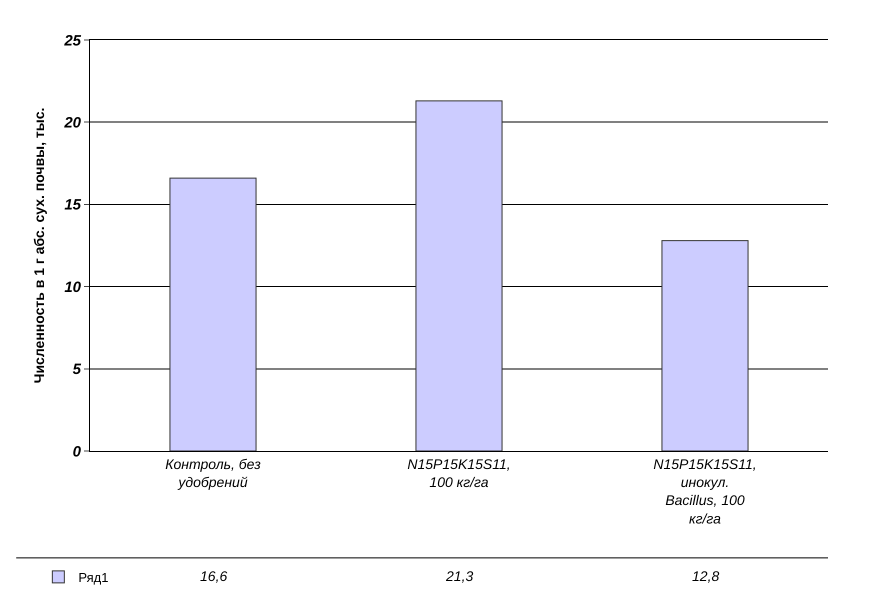  What do you see at coordinates (93, 577) in the screenshot?
I see `legend-label: Ряд1` at bounding box center [93, 577].